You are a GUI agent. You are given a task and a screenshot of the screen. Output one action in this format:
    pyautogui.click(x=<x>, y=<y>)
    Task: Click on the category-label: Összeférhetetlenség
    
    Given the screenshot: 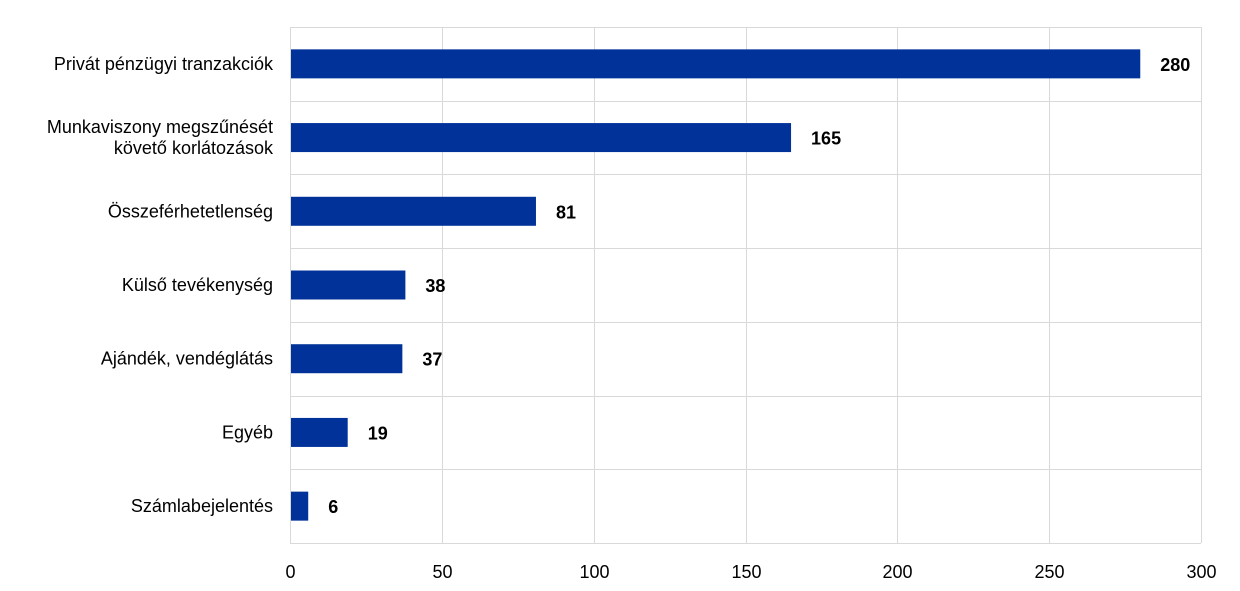 What is the action you would take?
    pyautogui.click(x=190, y=211)
    